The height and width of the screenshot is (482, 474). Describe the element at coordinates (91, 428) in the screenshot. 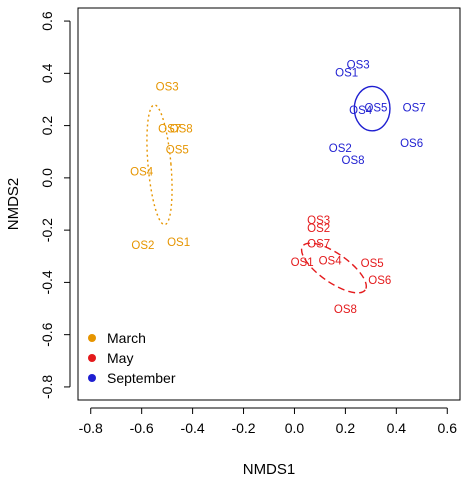

I see `x-tick-label: -0.8` at that location.